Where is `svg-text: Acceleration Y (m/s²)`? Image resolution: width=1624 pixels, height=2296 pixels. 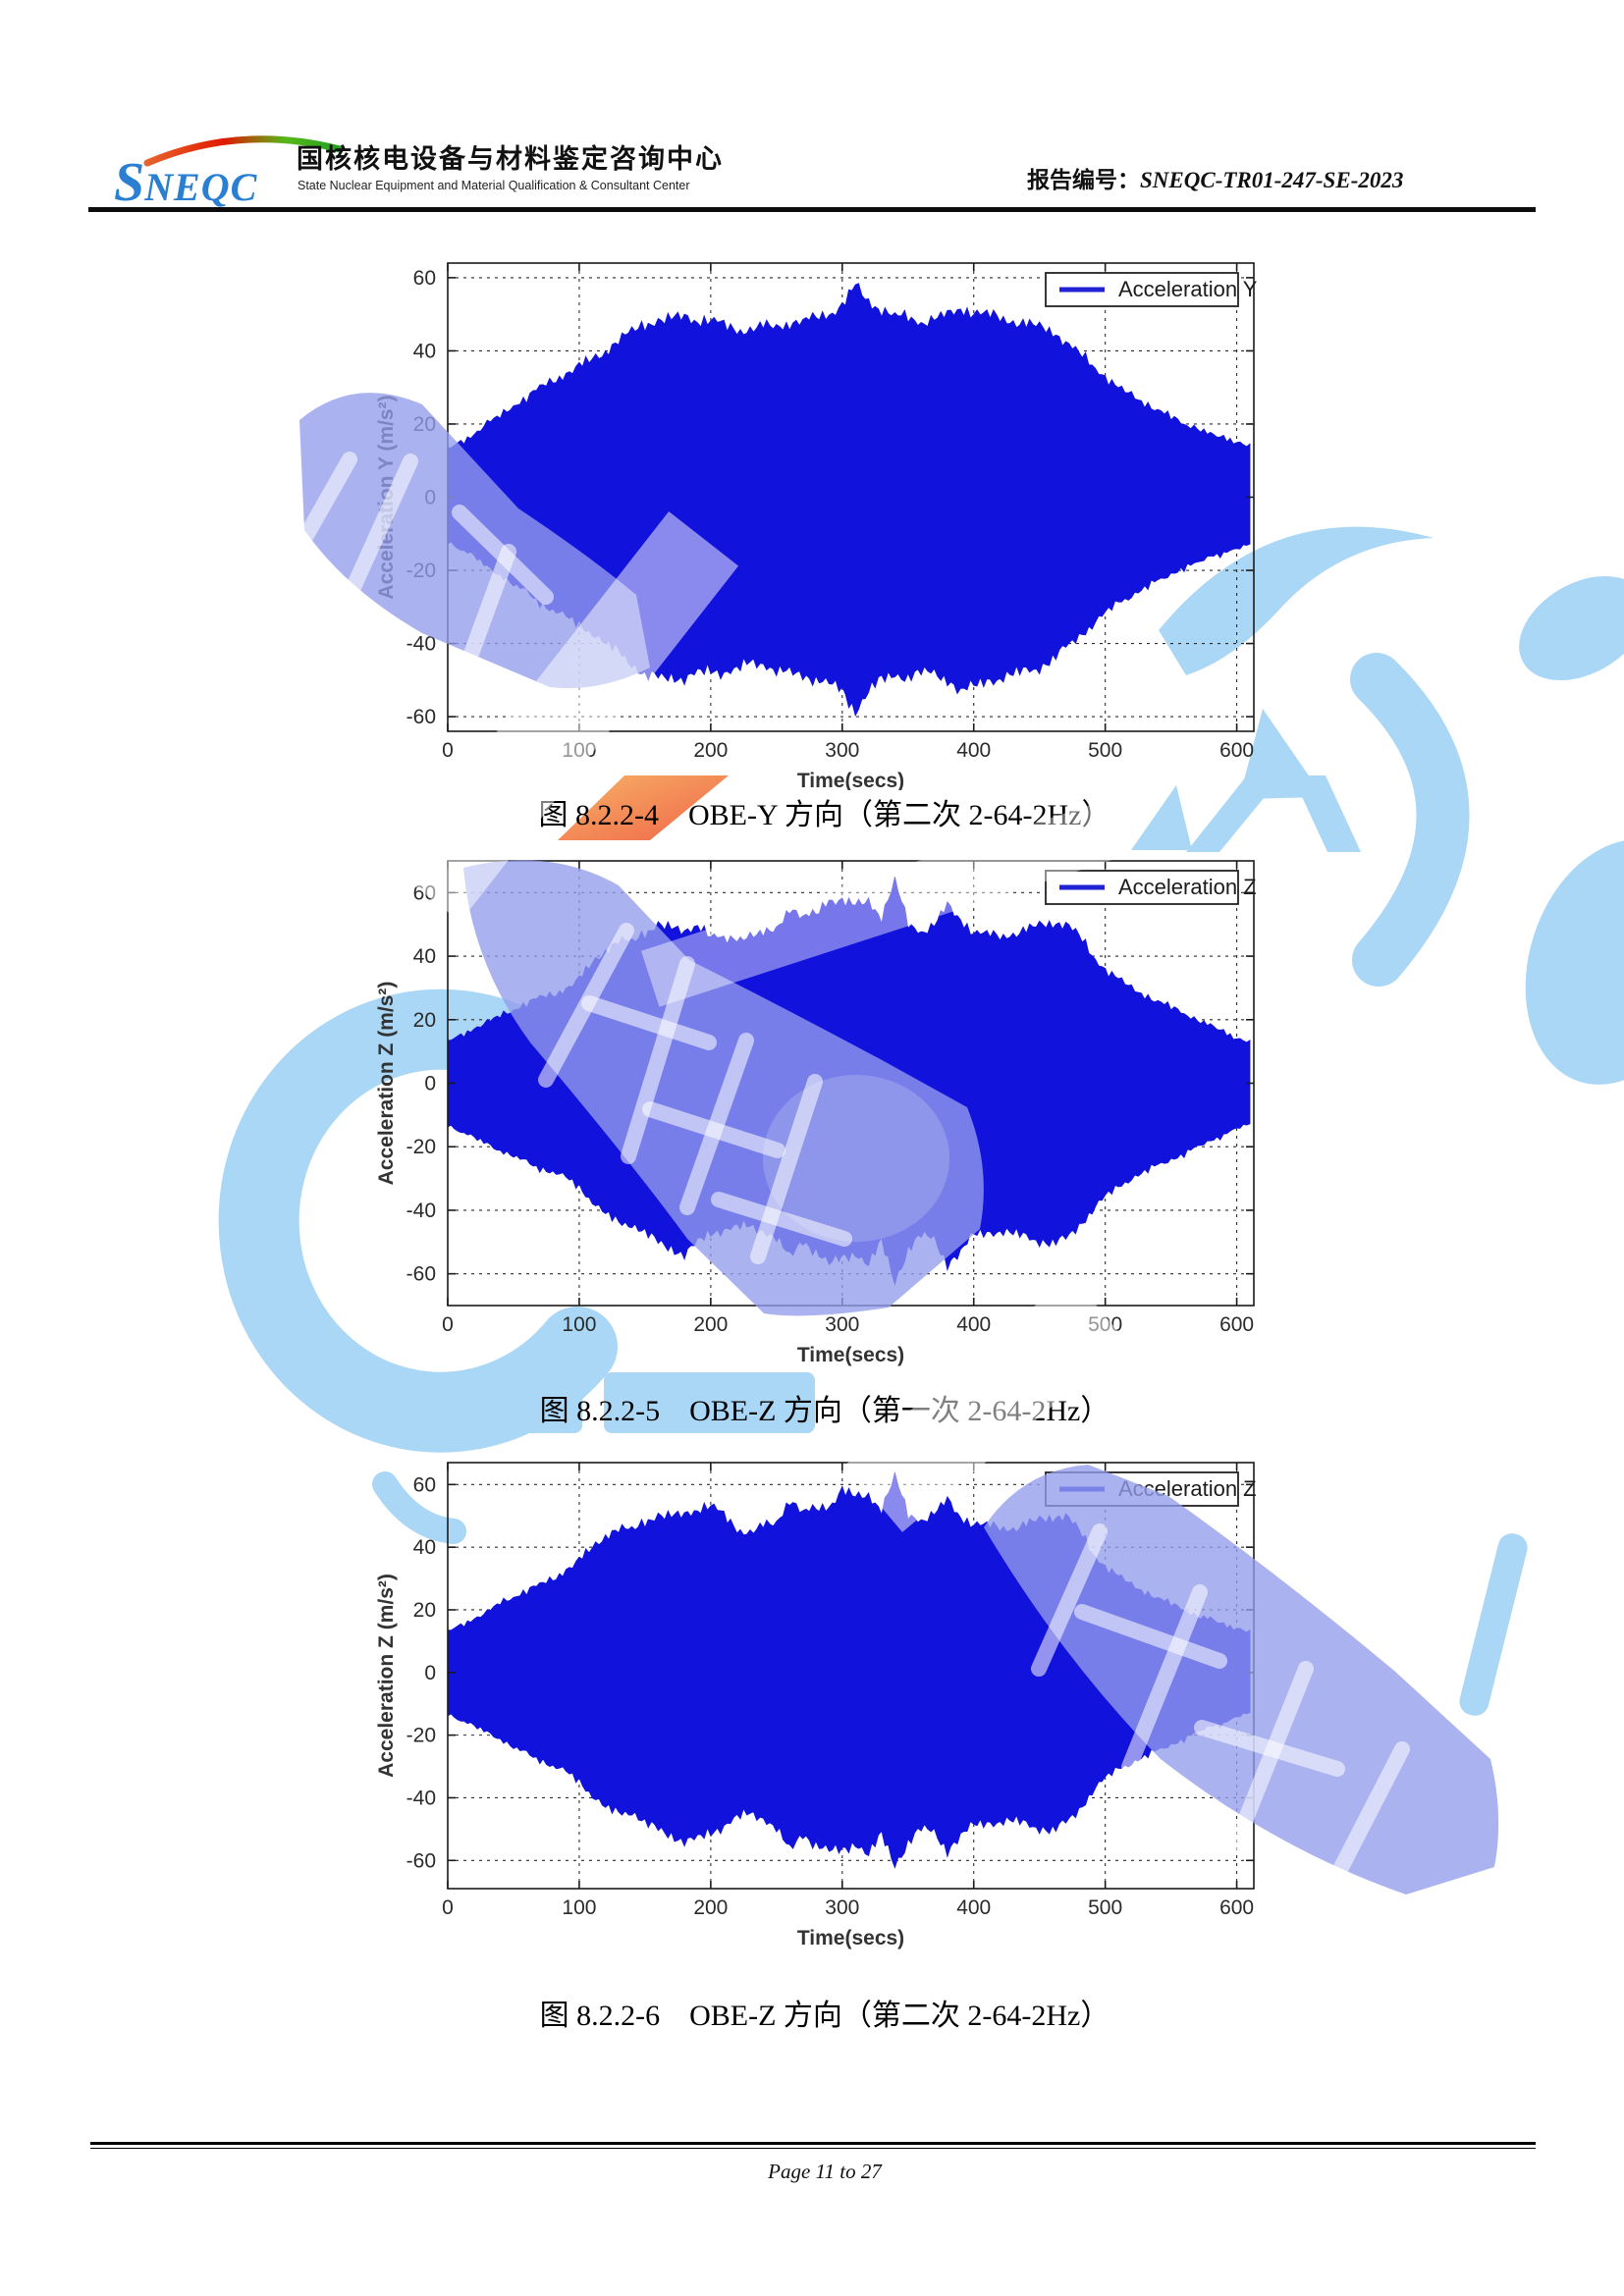 svg-text: Acceleration Y (m/s²) is located at coordinates (386, 497).